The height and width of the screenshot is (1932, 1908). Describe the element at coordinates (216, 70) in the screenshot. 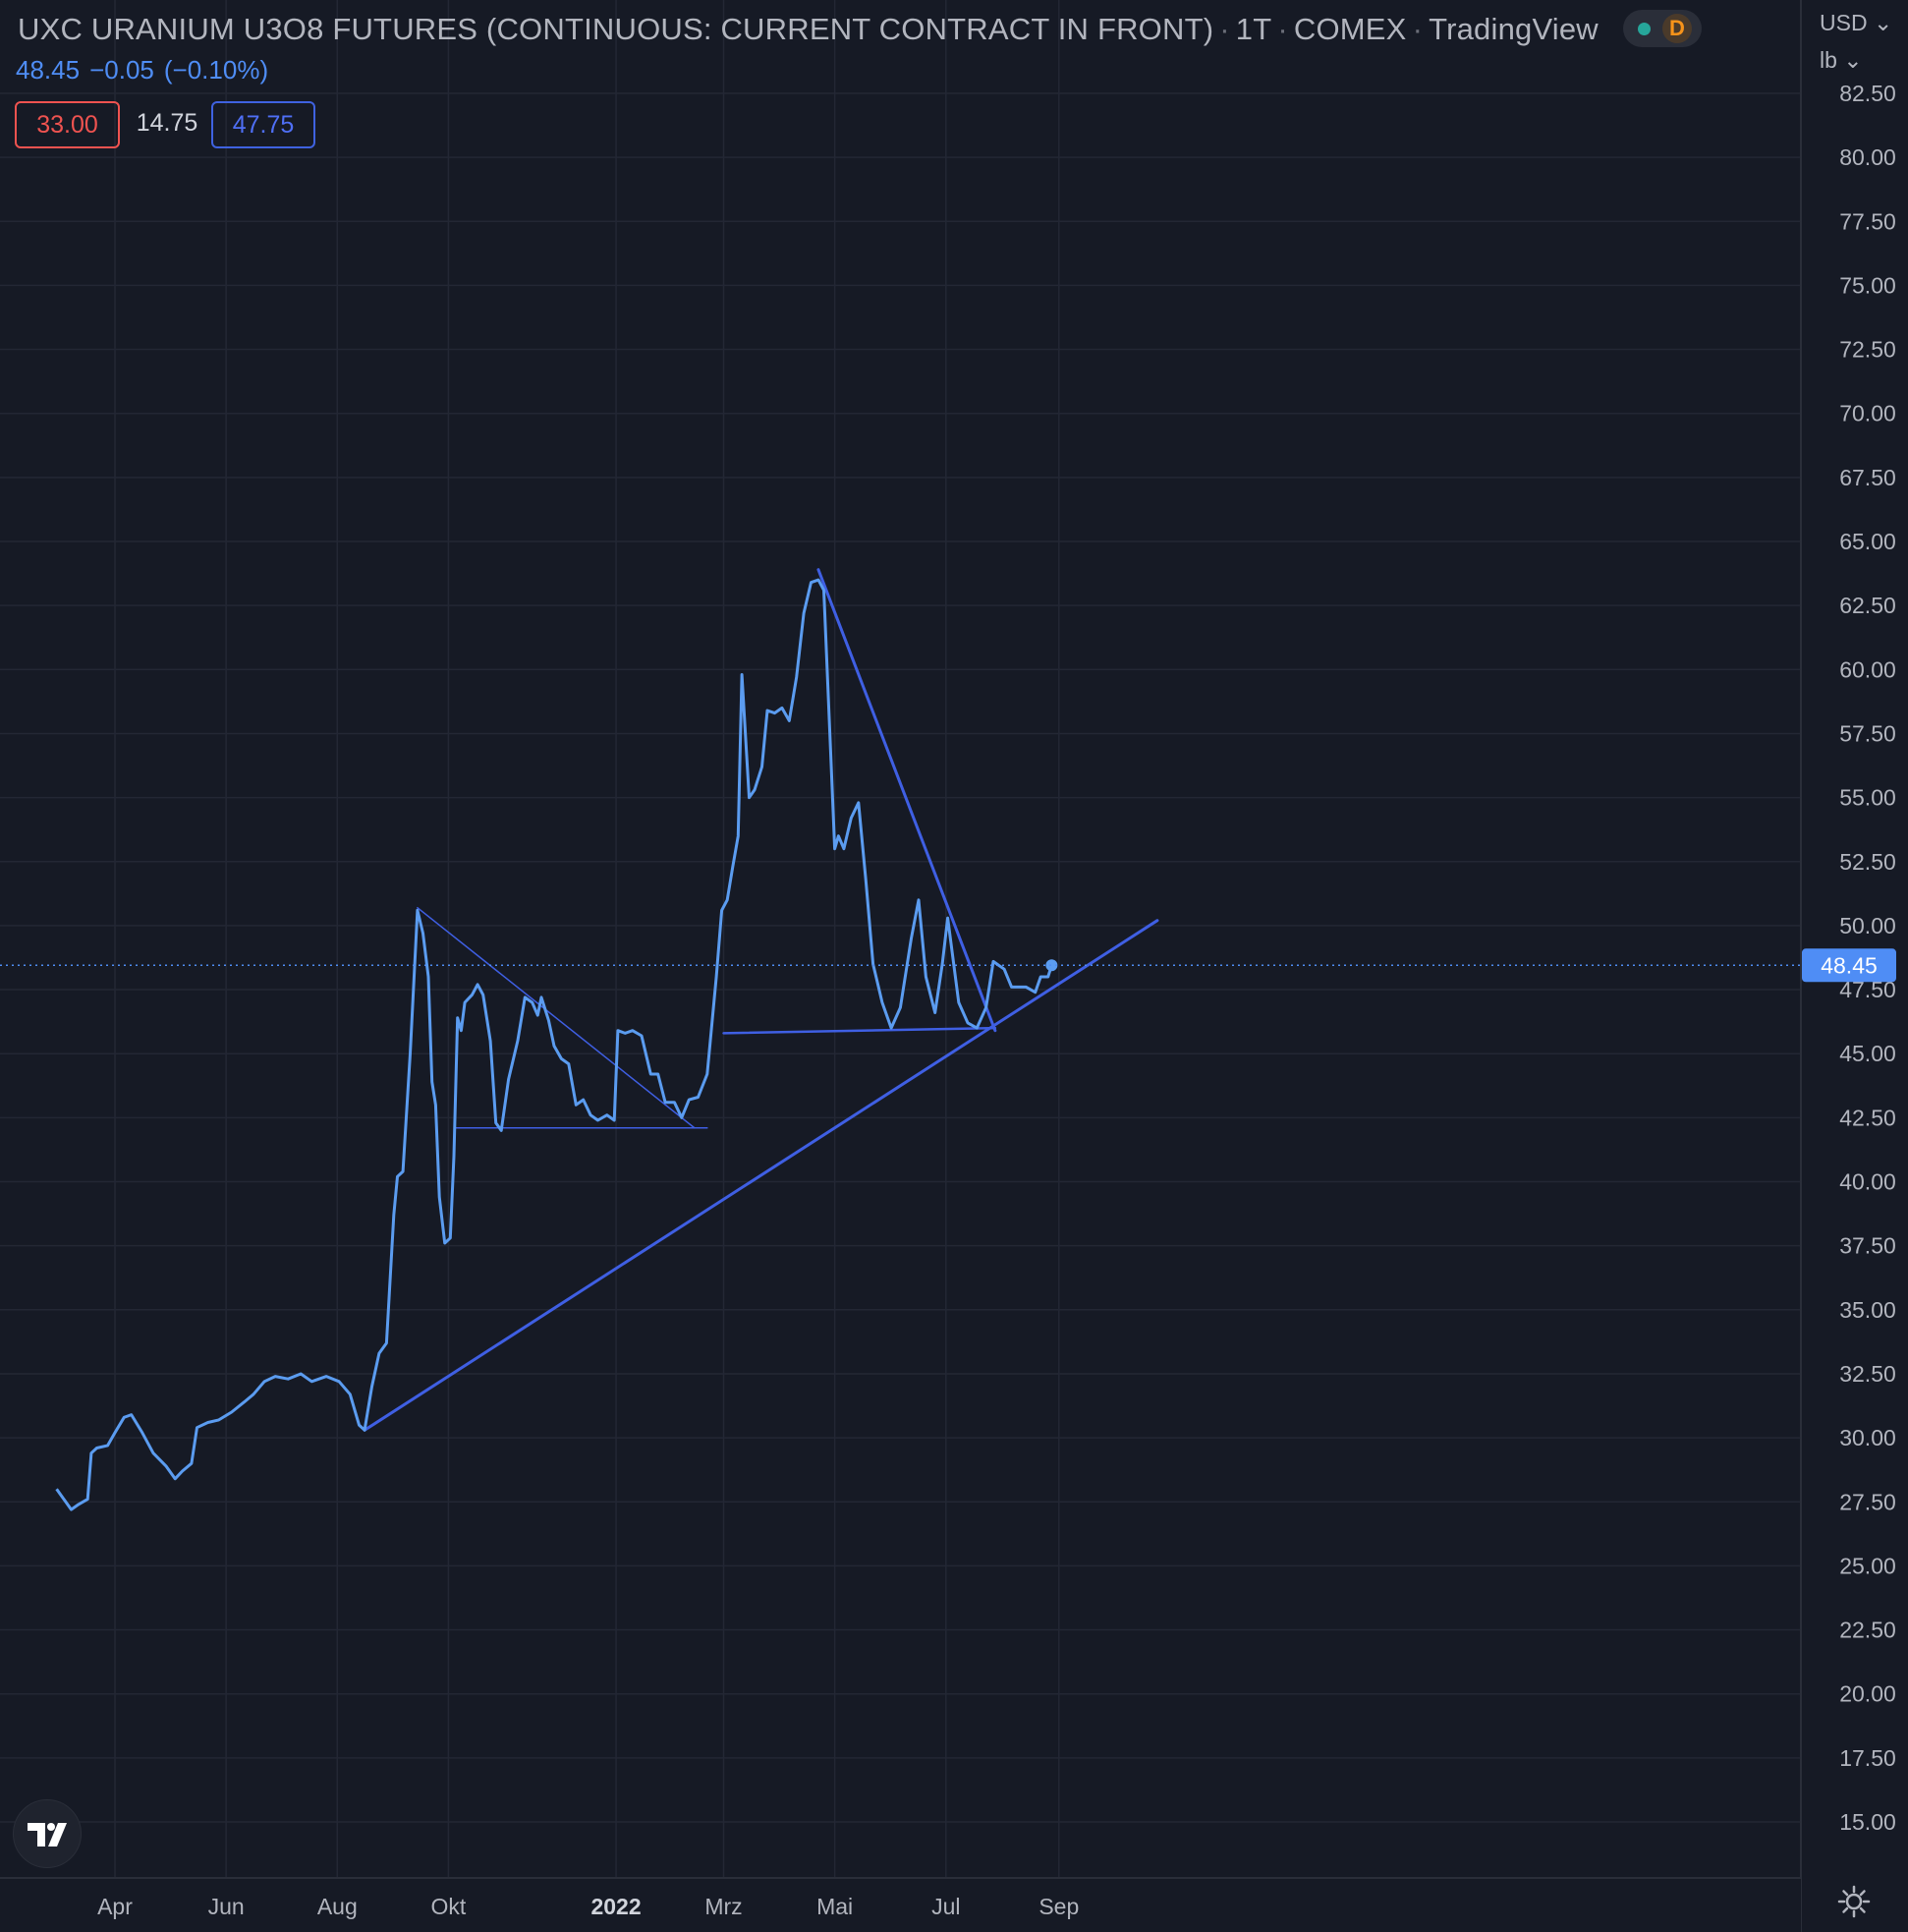

I see `price-change-pct: (−0.10%)` at that location.